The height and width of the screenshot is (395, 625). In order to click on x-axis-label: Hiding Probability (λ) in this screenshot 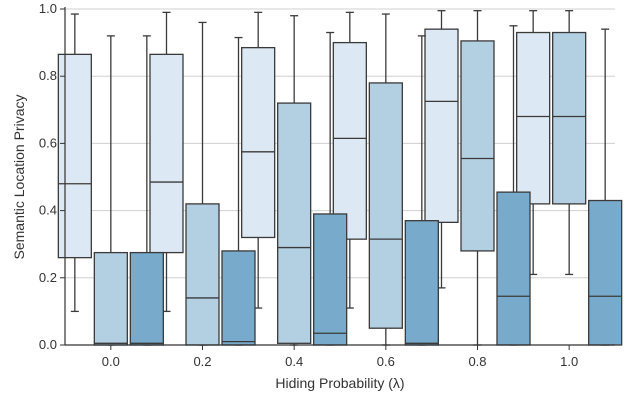, I will do `click(339, 383)`.